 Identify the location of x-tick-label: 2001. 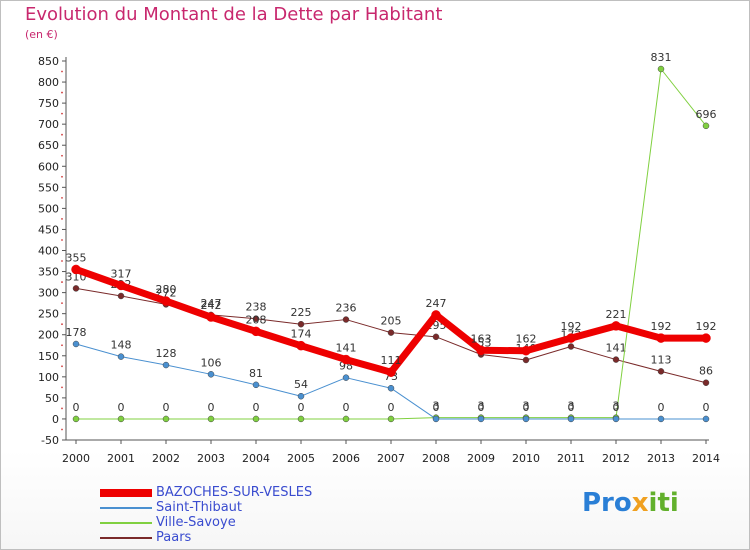
(121, 458).